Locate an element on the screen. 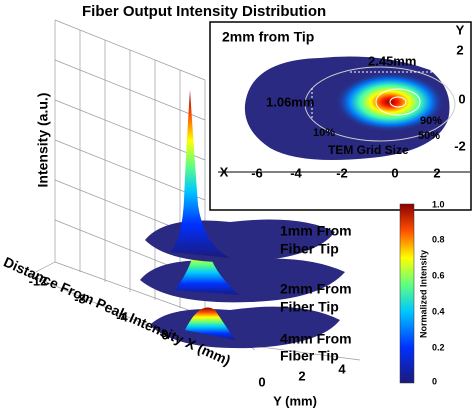  colorbar-label: Normalized Intensity is located at coordinates (423, 294).